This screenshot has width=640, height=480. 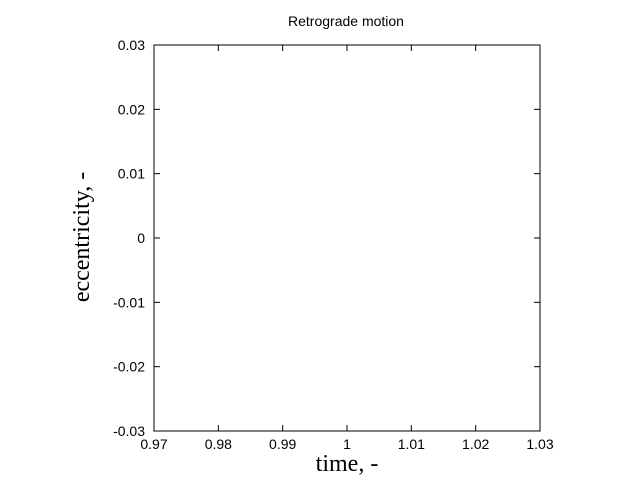 What do you see at coordinates (131, 109) in the screenshot?
I see `y-tick-label: 0.02` at bounding box center [131, 109].